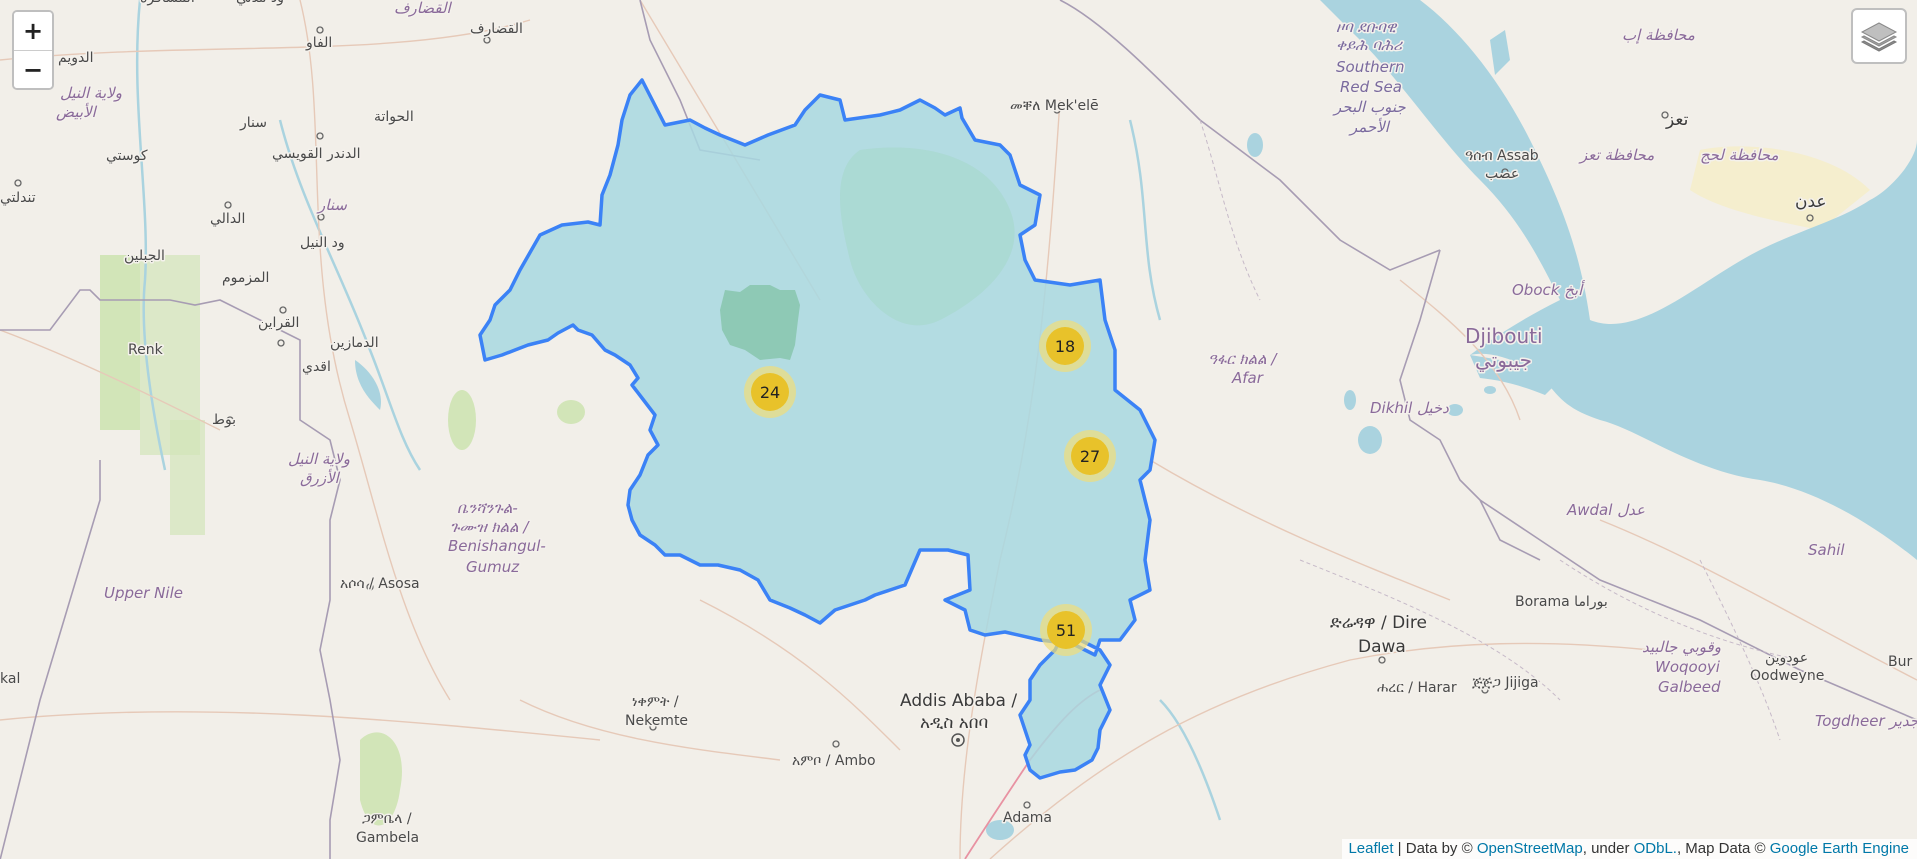 Image resolution: width=1917 pixels, height=859 pixels. Describe the element at coordinates (331, 205) in the screenshot. I see `label-sennar-state: سنار` at that location.